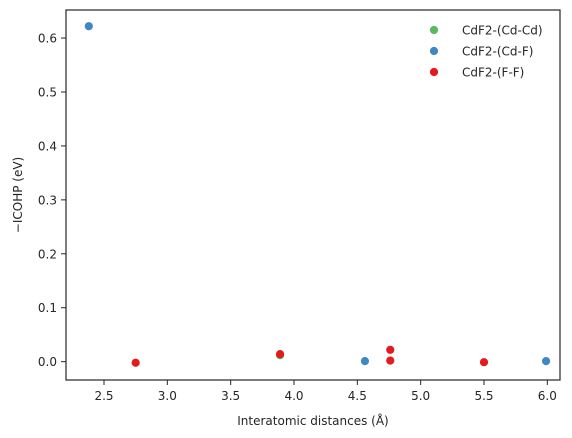 The width and height of the screenshot is (572, 438). What do you see at coordinates (502, 31) in the screenshot?
I see `legend-label: CdF2-(Cd-Cd)` at bounding box center [502, 31].